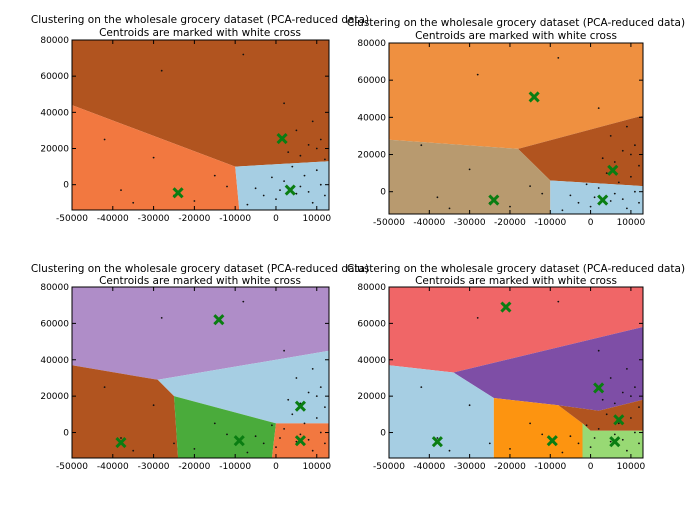  What do you see at coordinates (235, 467) in the screenshot?
I see `x-tick-label: -10000` at bounding box center [235, 467].